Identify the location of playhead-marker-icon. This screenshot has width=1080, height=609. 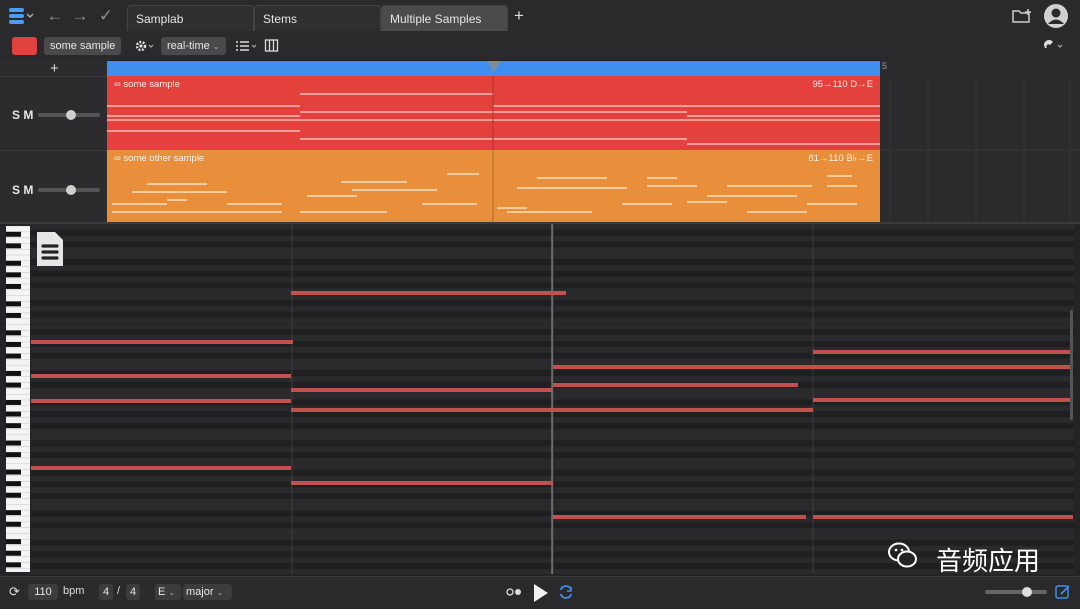
(494, 67).